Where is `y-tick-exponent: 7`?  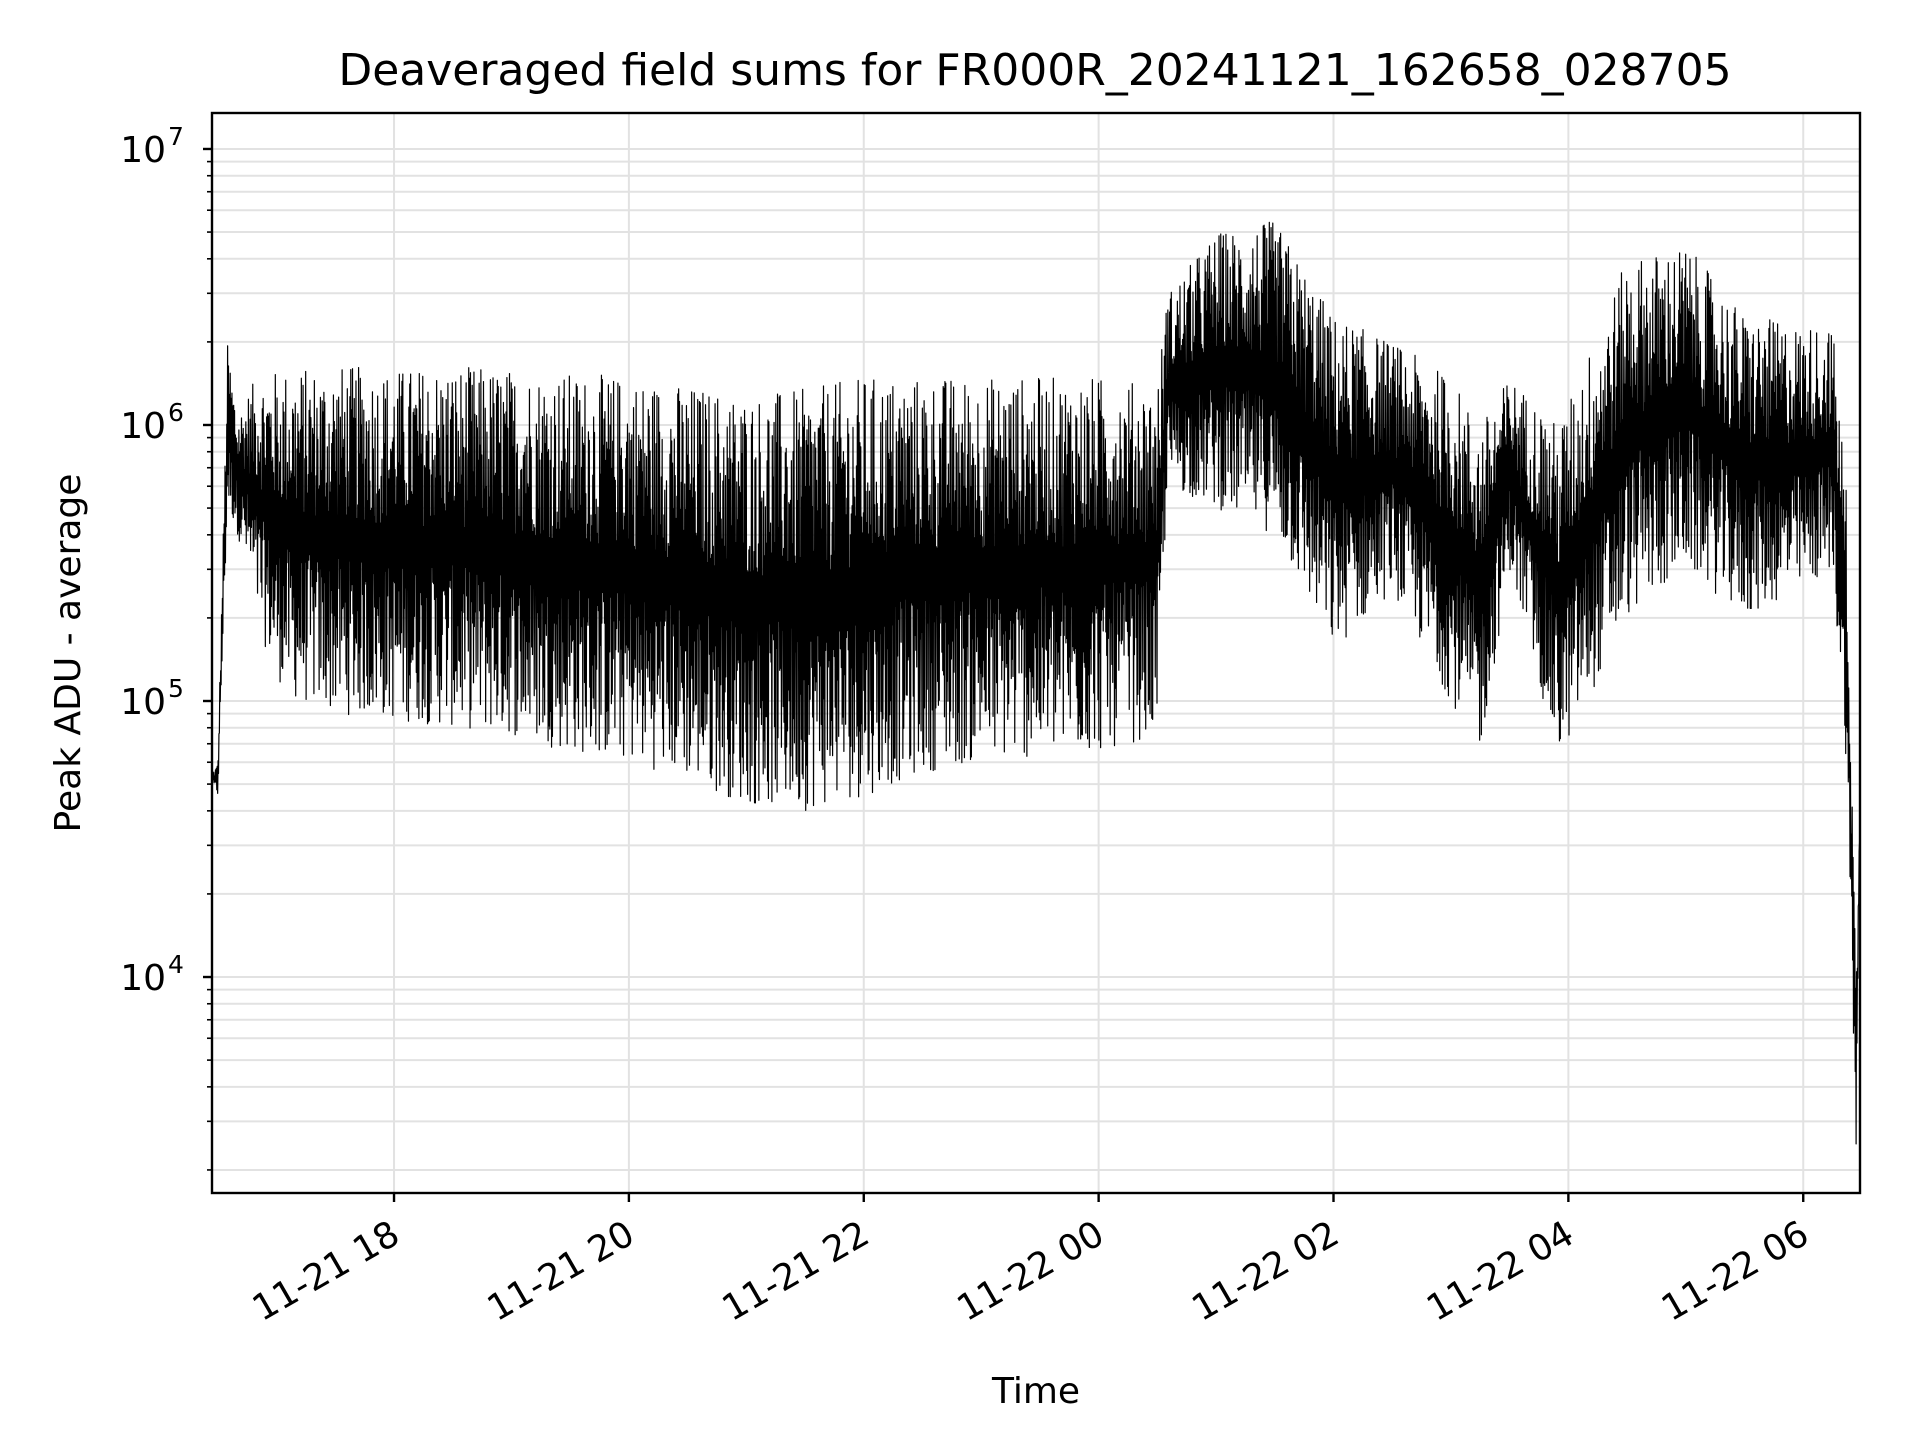 y-tick-exponent: 7 is located at coordinates (176, 136).